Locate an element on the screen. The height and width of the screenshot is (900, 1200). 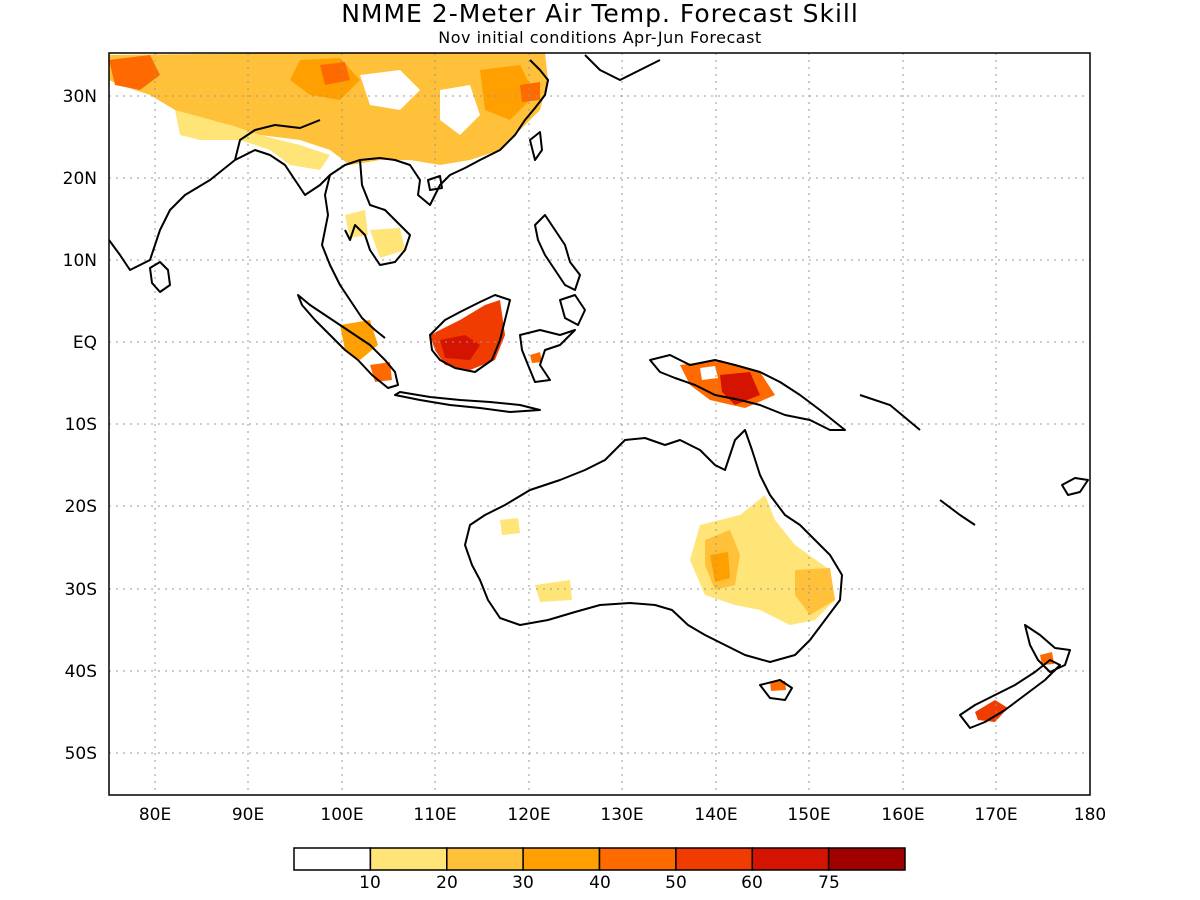
lat-axis: 30N 20N 10N EQ 10S 20S 30S 40S 50S is located at coordinates (80, 425).